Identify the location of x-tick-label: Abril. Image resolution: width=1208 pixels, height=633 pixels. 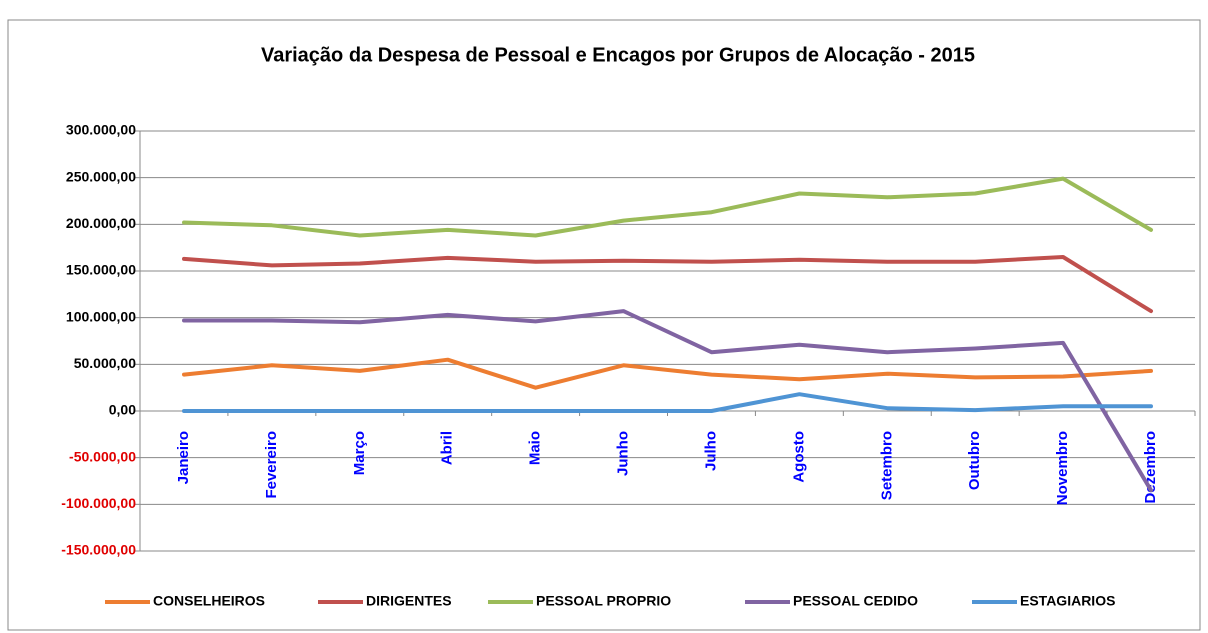
(447, 448).